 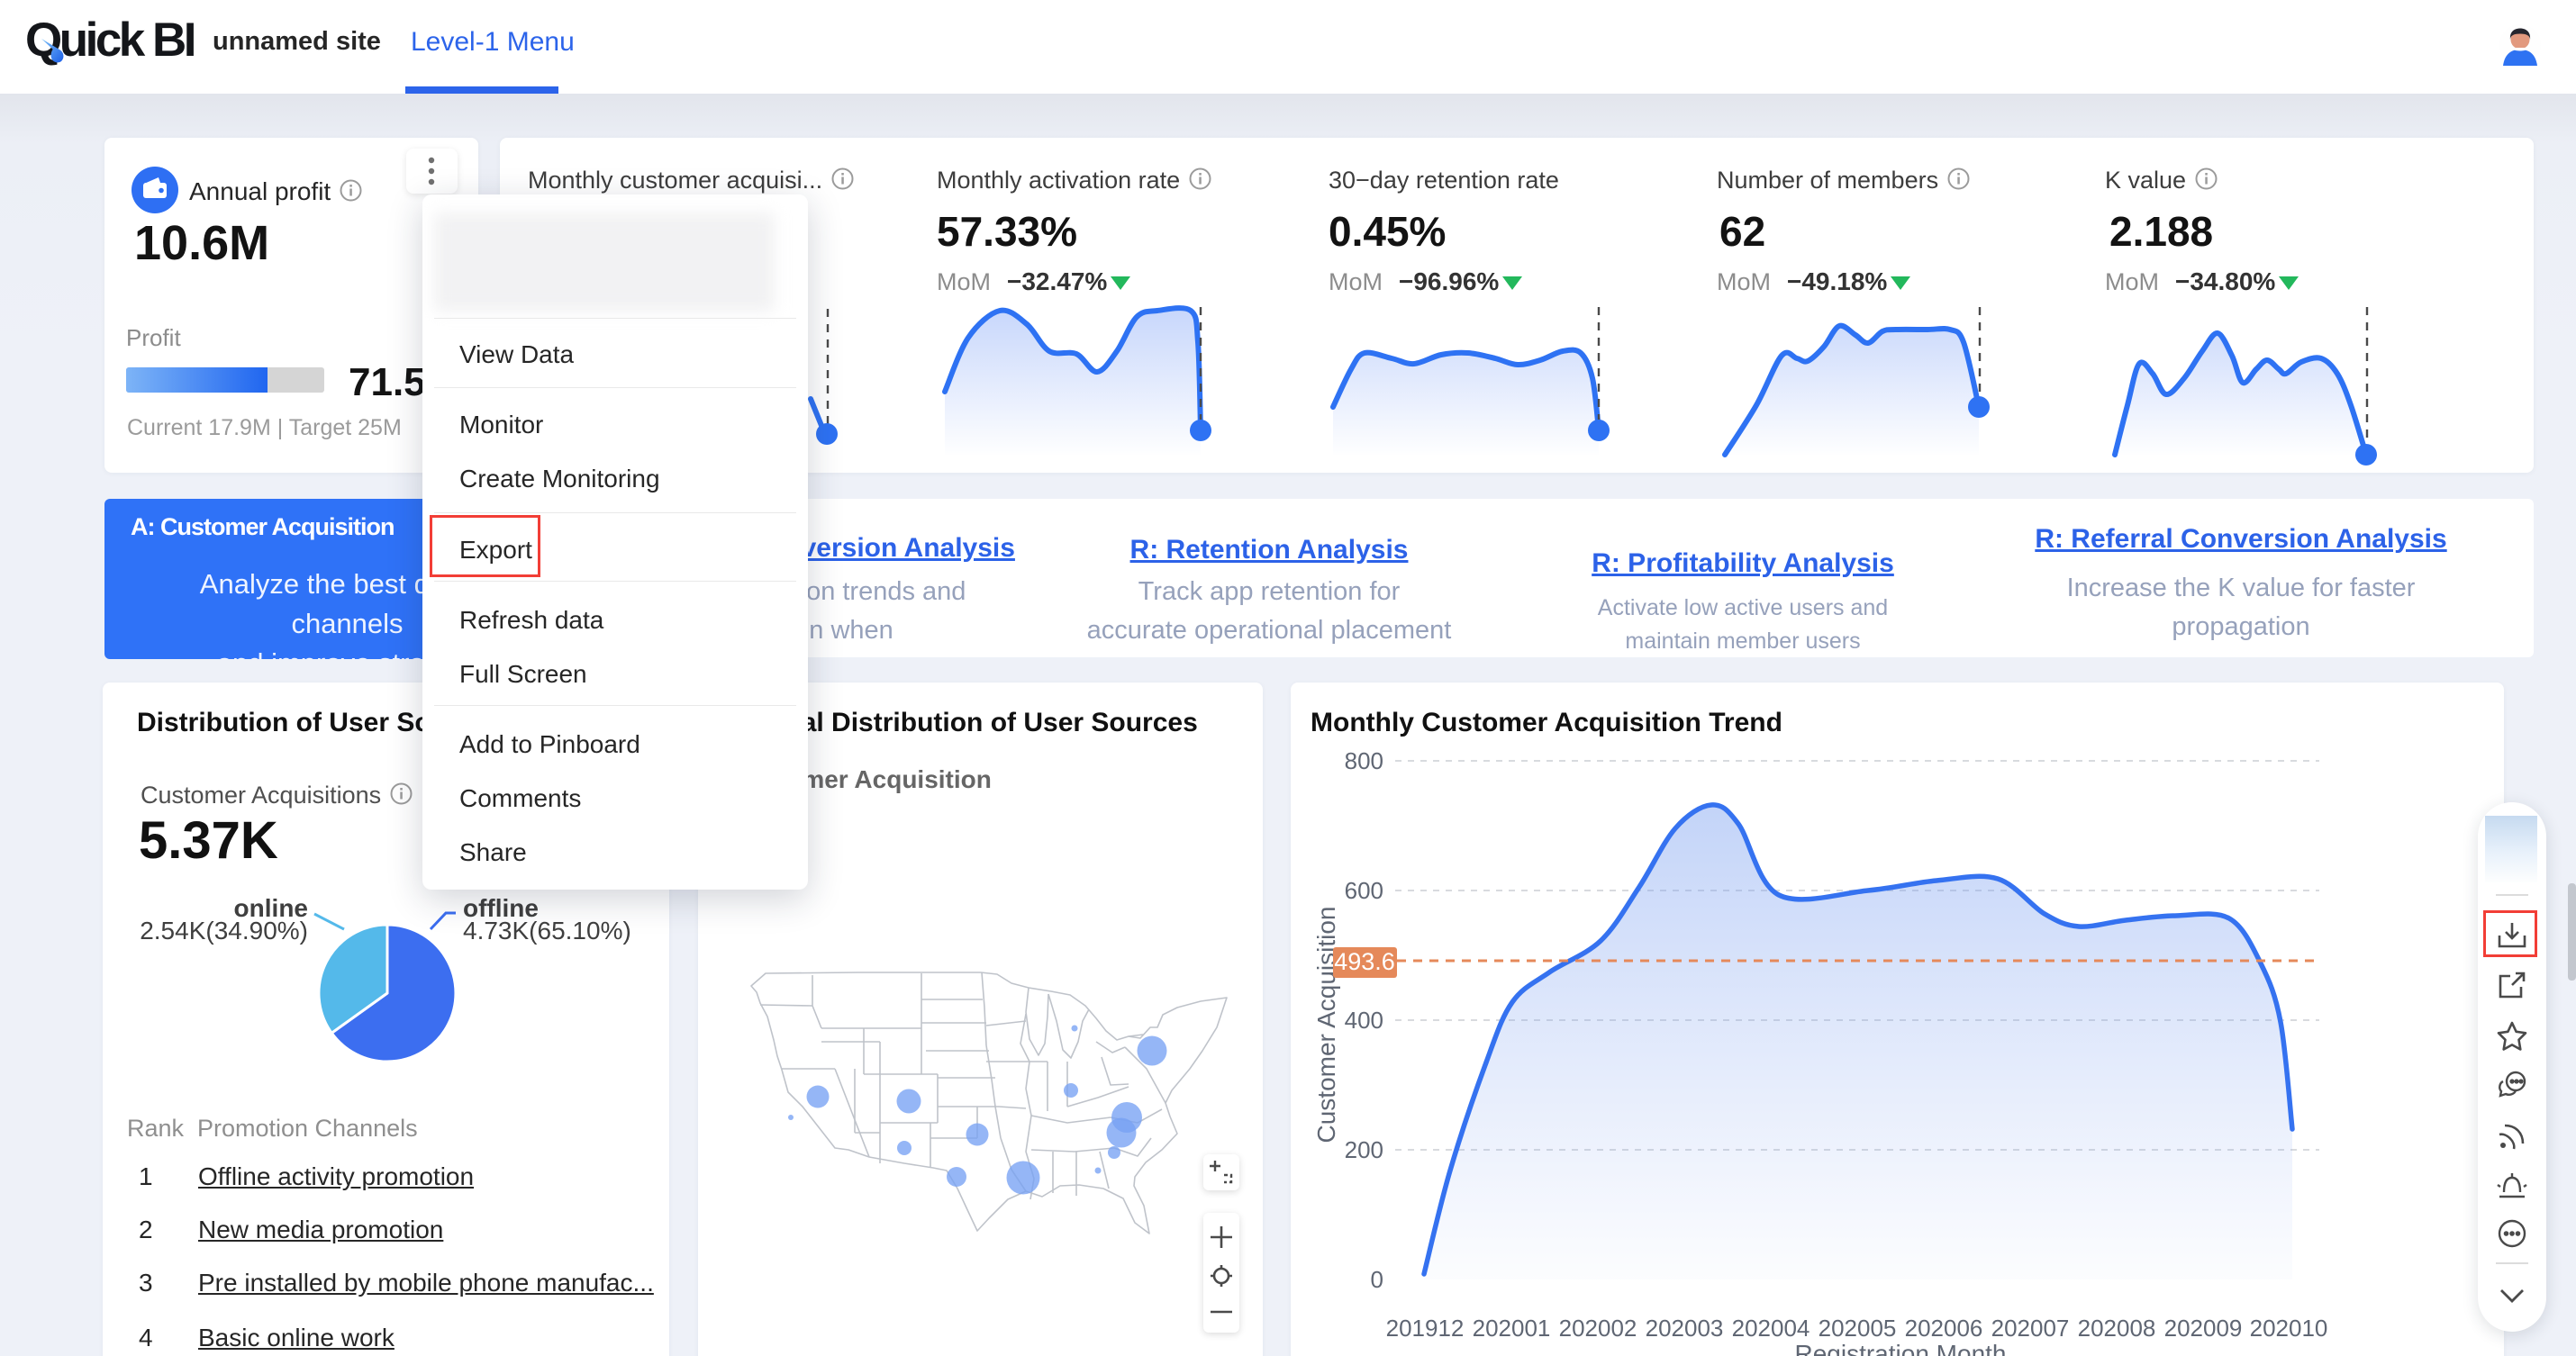 I want to click on svg-text: 202008, so click(x=2117, y=1328).